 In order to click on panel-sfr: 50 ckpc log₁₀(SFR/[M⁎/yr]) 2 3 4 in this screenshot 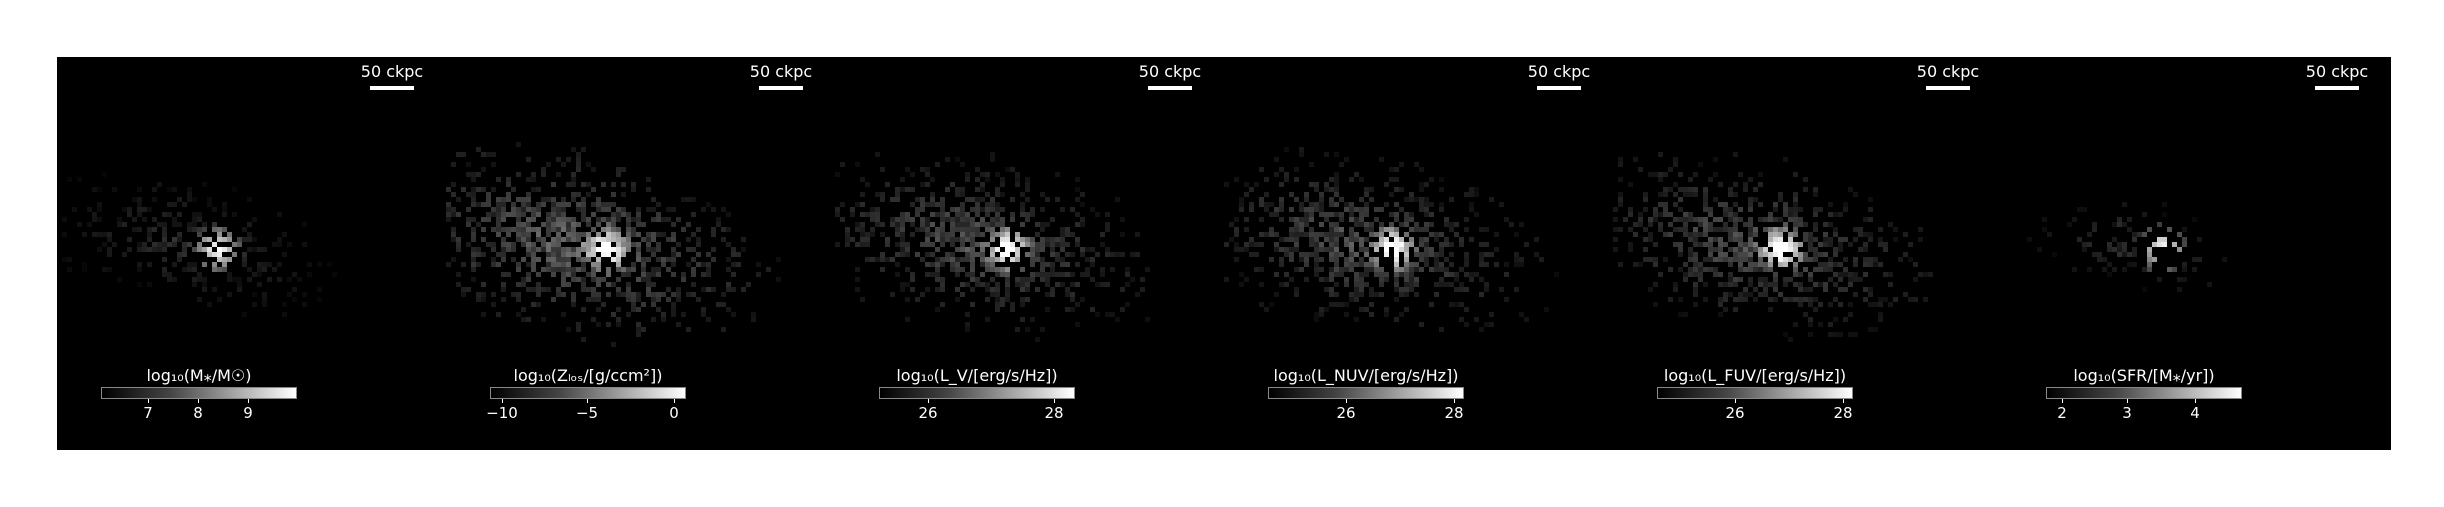, I will do `click(2196, 253)`.